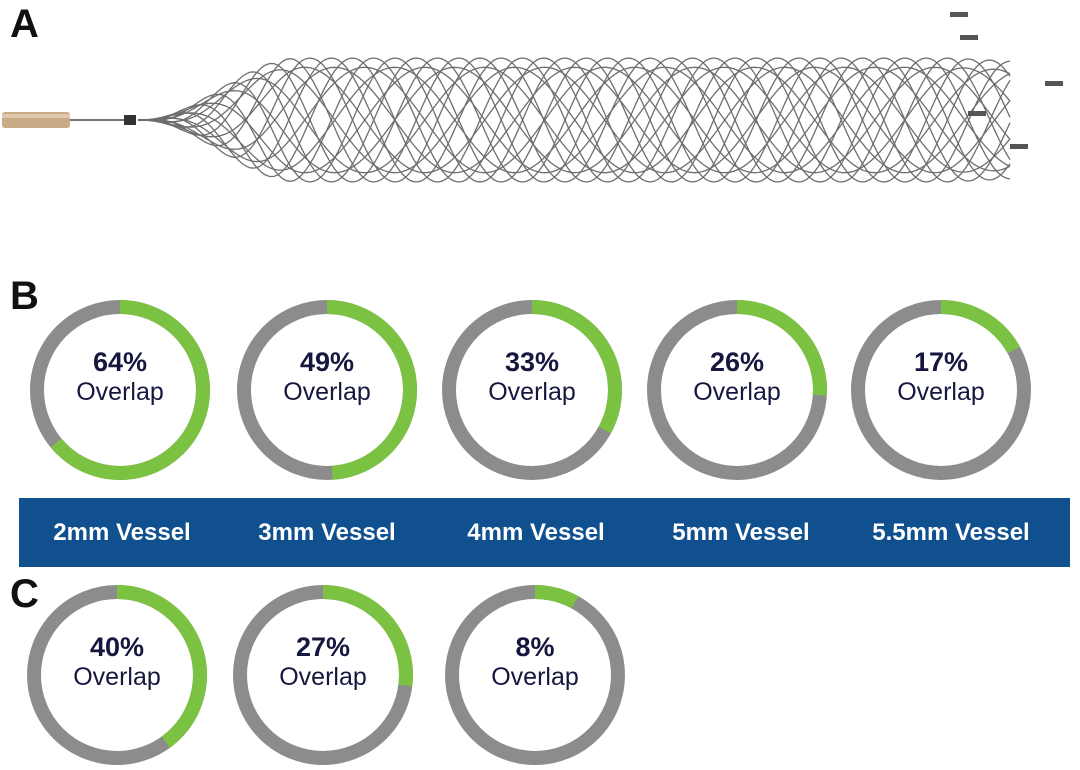 This screenshot has height=770, width=1080. Describe the element at coordinates (120, 362) in the screenshot. I see `overlap-percentage: 64%` at that location.